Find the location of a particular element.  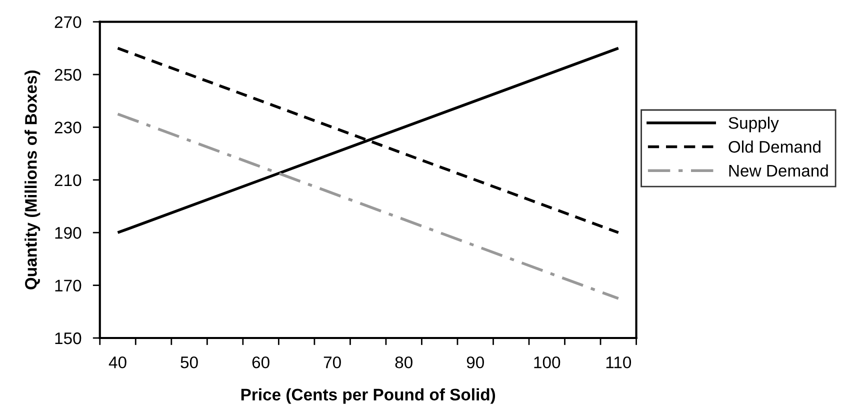

y-axis-title: Quantity (Millions of Boxes) is located at coordinates (32, 180).